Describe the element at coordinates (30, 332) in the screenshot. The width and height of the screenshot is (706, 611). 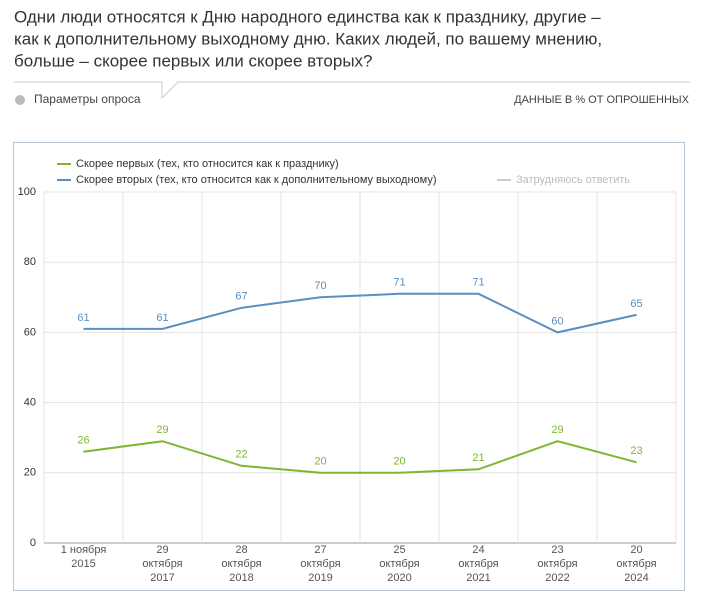
I see `y-tick-label: 60` at that location.